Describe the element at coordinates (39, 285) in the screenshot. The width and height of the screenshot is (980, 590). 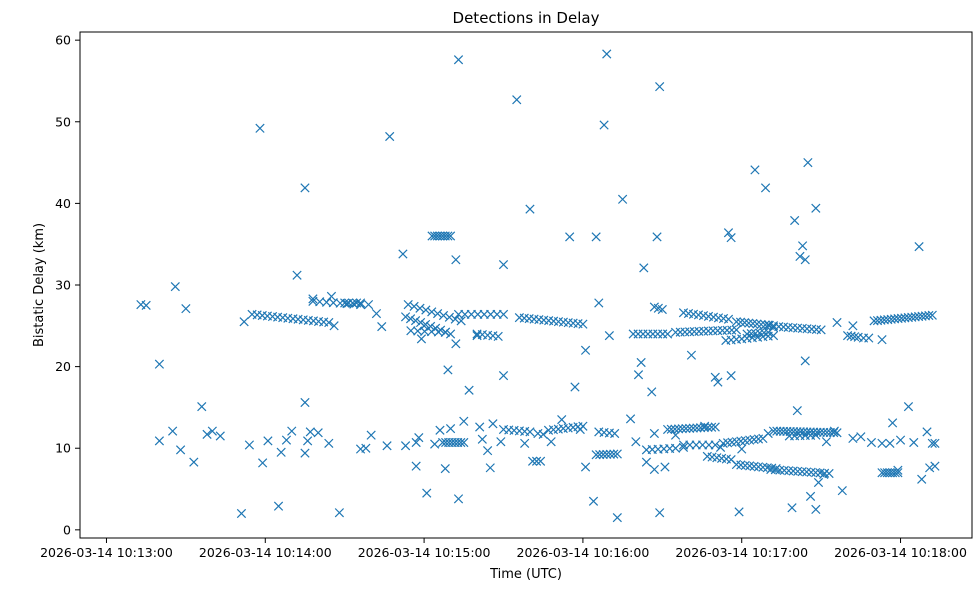
I see `y-axis-label: Bistatic Delay (km)` at that location.